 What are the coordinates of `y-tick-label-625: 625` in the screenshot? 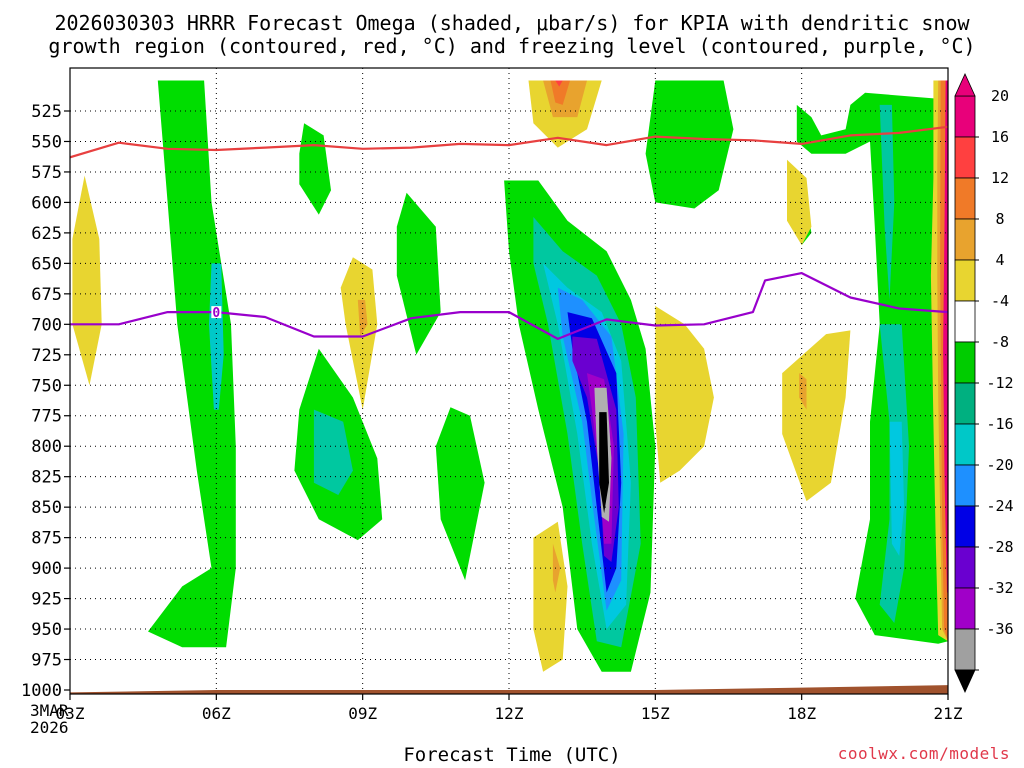 It's located at (46, 234).